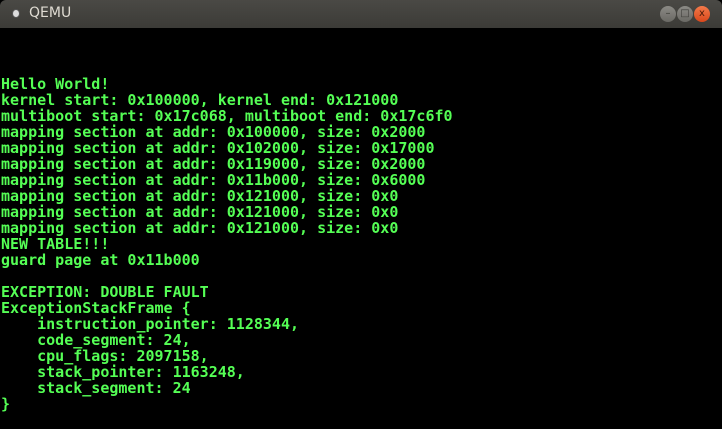  What do you see at coordinates (150, 324) in the screenshot?
I see `console-line: instruction_pointer: 1128344,` at bounding box center [150, 324].